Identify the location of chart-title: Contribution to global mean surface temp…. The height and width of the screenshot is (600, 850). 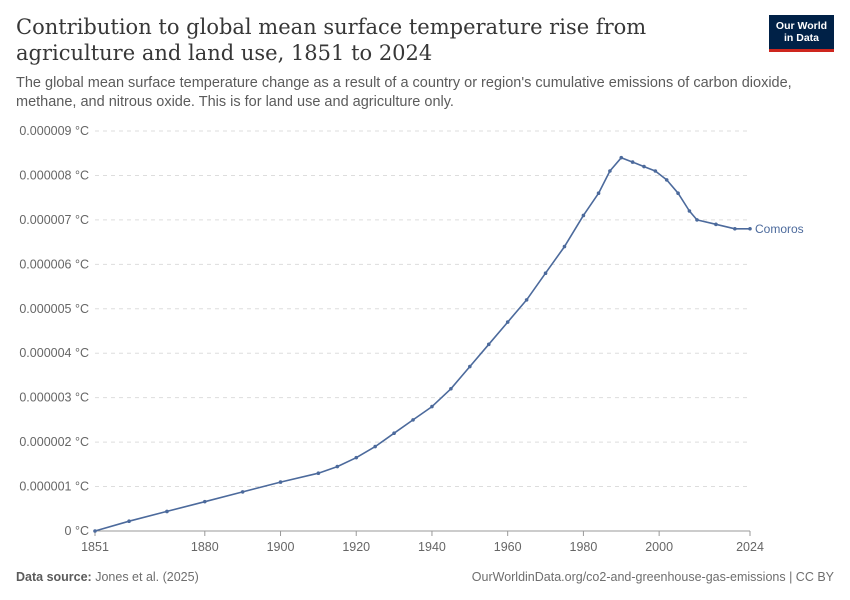
(331, 40).